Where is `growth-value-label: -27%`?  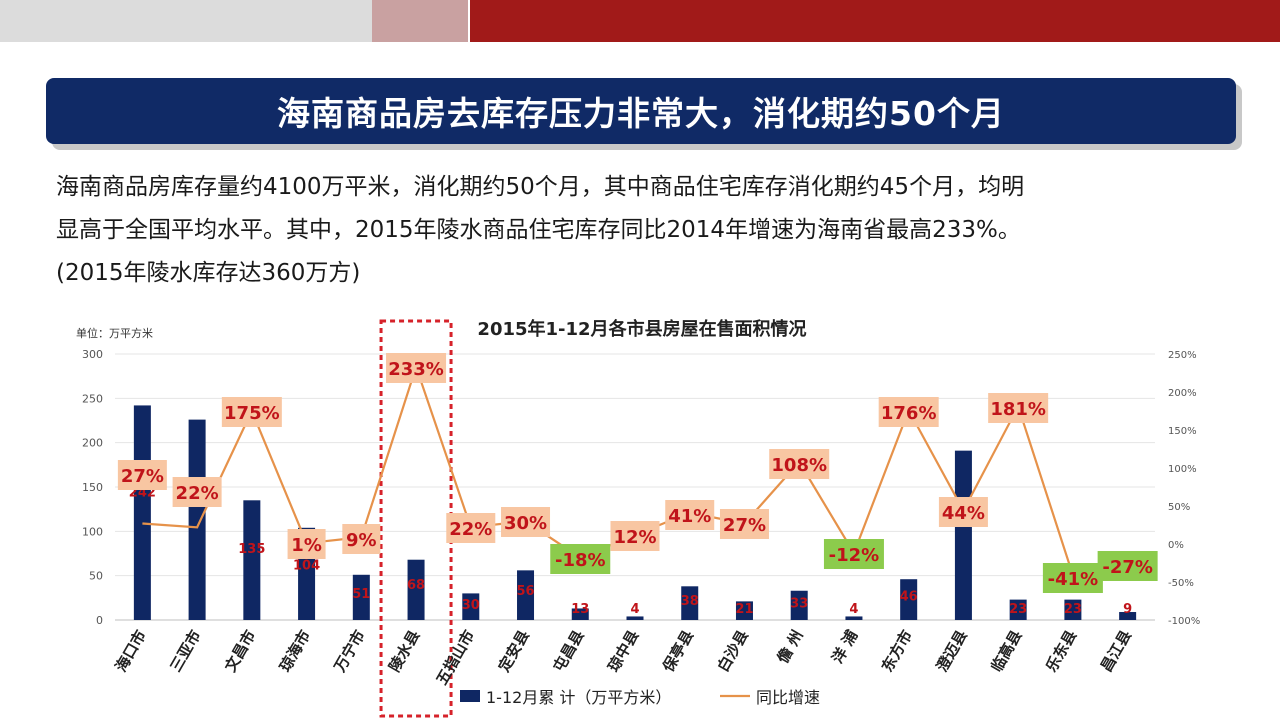 growth-value-label: -27% is located at coordinates (1127, 567).